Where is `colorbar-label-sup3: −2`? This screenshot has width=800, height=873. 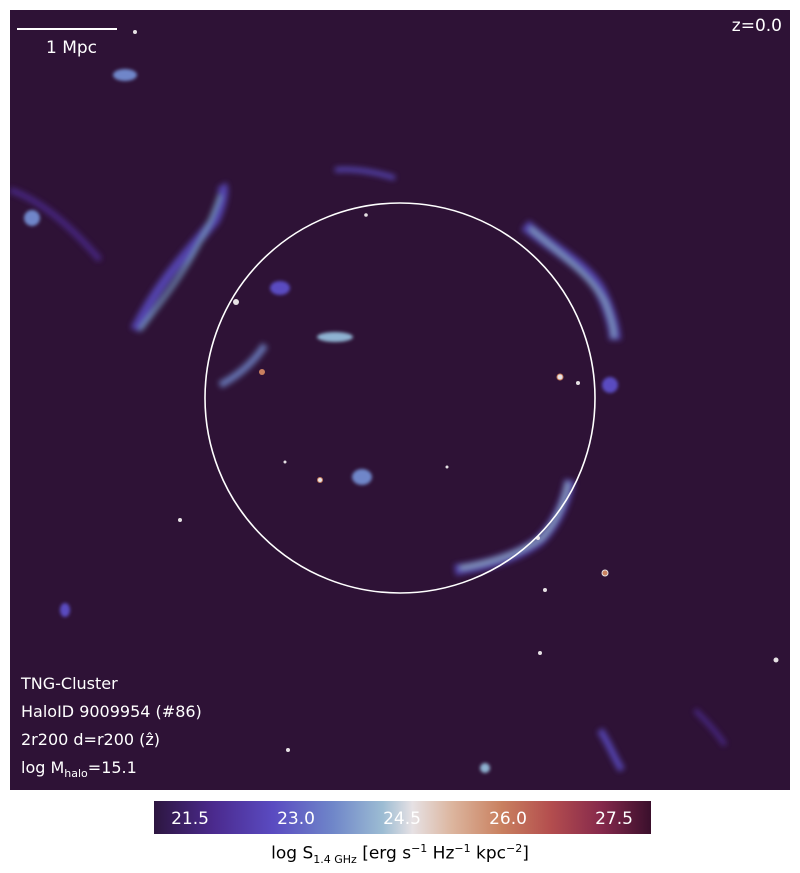
colorbar-label-sup3: −2 is located at coordinates (514, 848).